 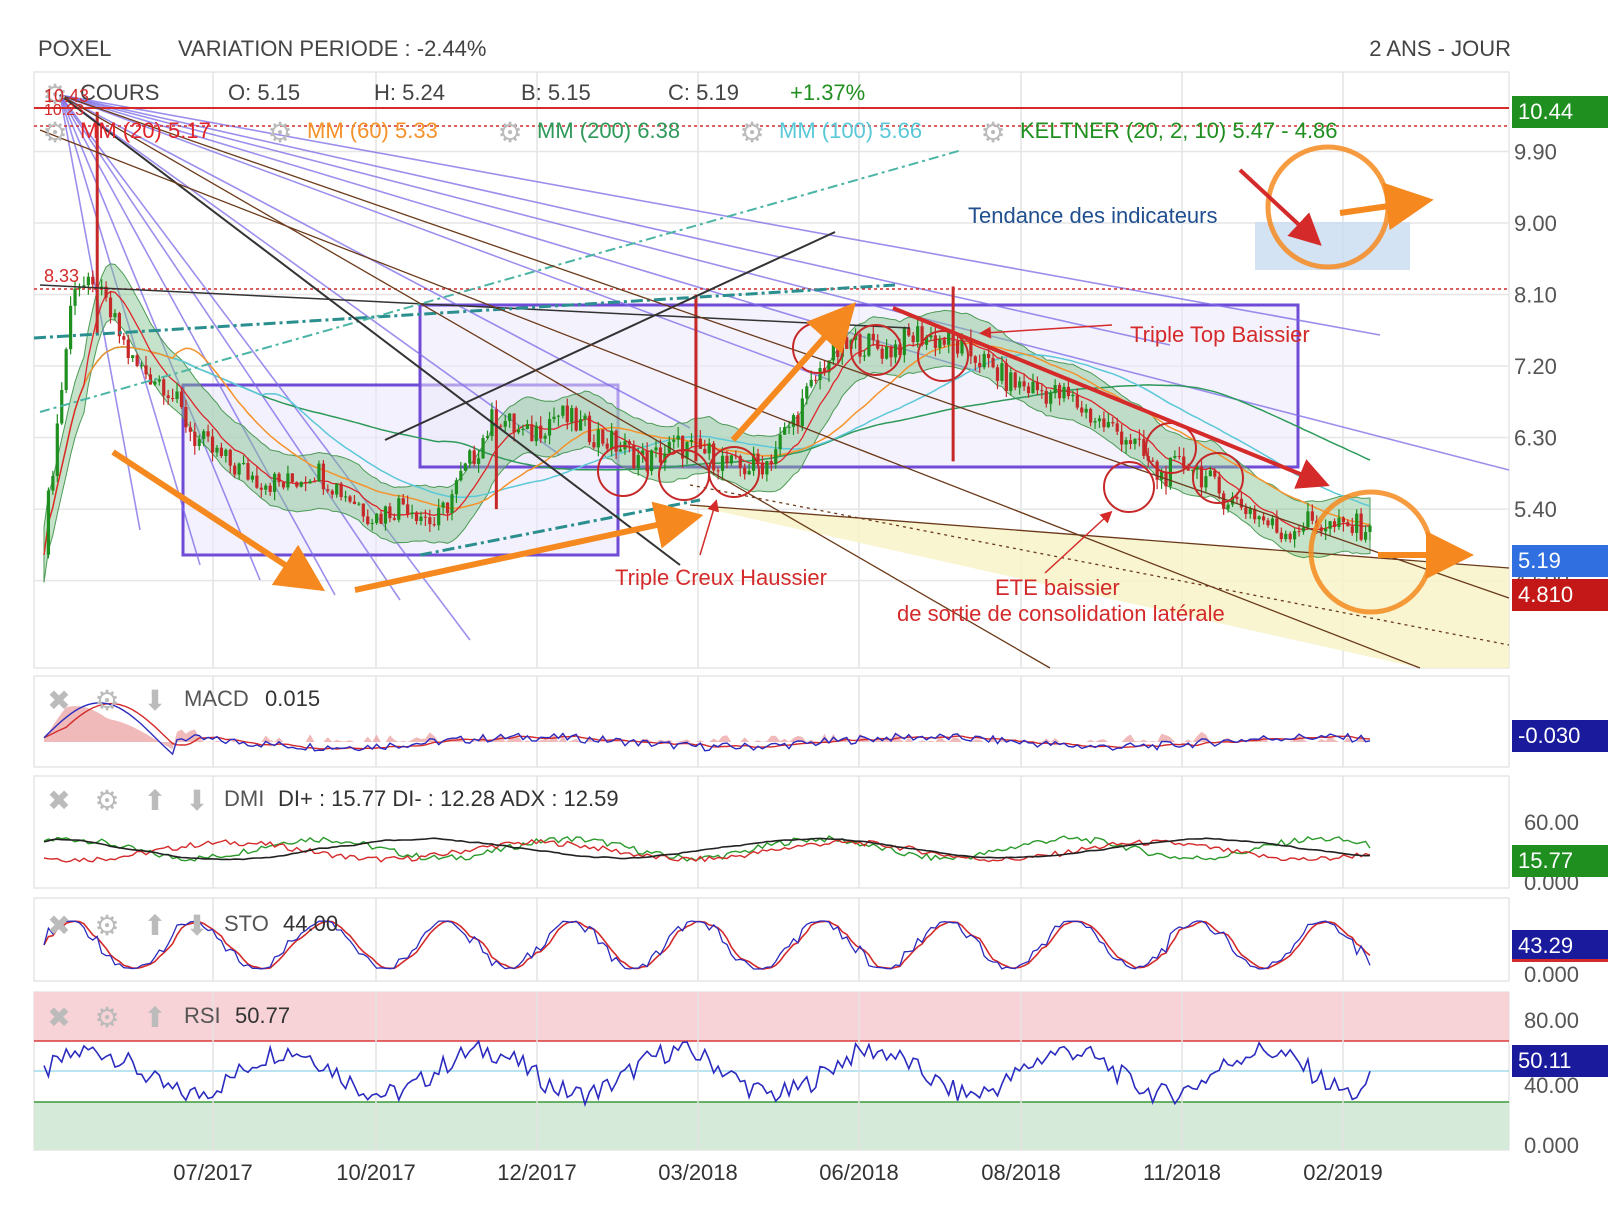 I want to click on period-selector: 2 ANS - JOUR, so click(x=1440, y=48).